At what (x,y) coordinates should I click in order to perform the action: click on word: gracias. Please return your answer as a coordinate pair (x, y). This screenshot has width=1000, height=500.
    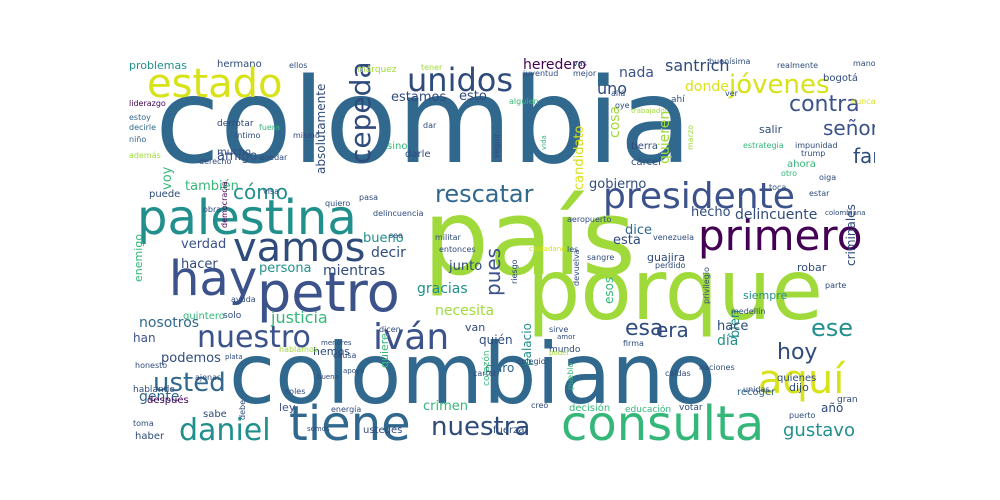
    Looking at the image, I should click on (442, 289).